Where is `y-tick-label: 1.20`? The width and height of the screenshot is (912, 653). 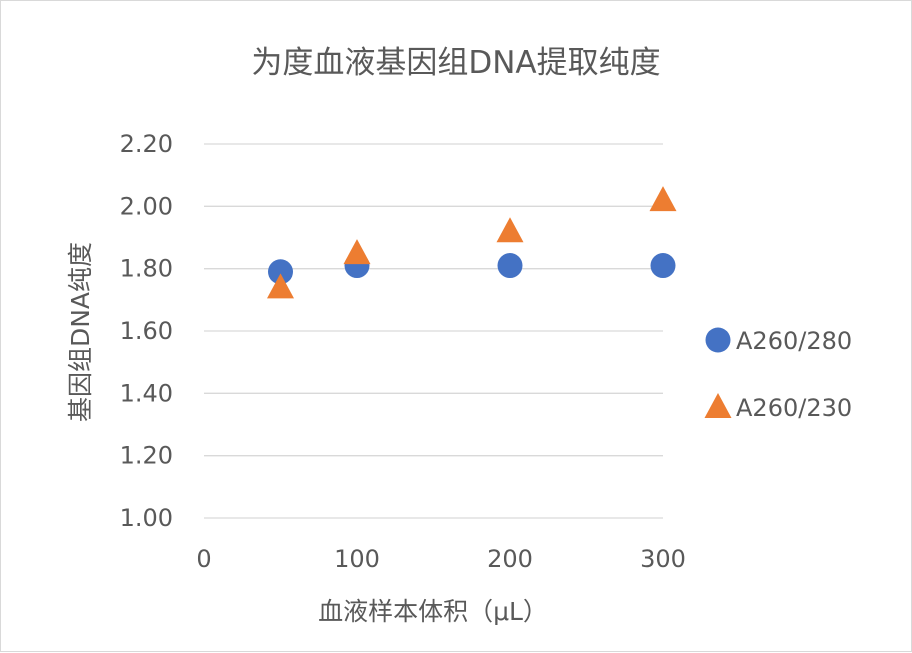 y-tick-label: 1.20 is located at coordinates (146, 456).